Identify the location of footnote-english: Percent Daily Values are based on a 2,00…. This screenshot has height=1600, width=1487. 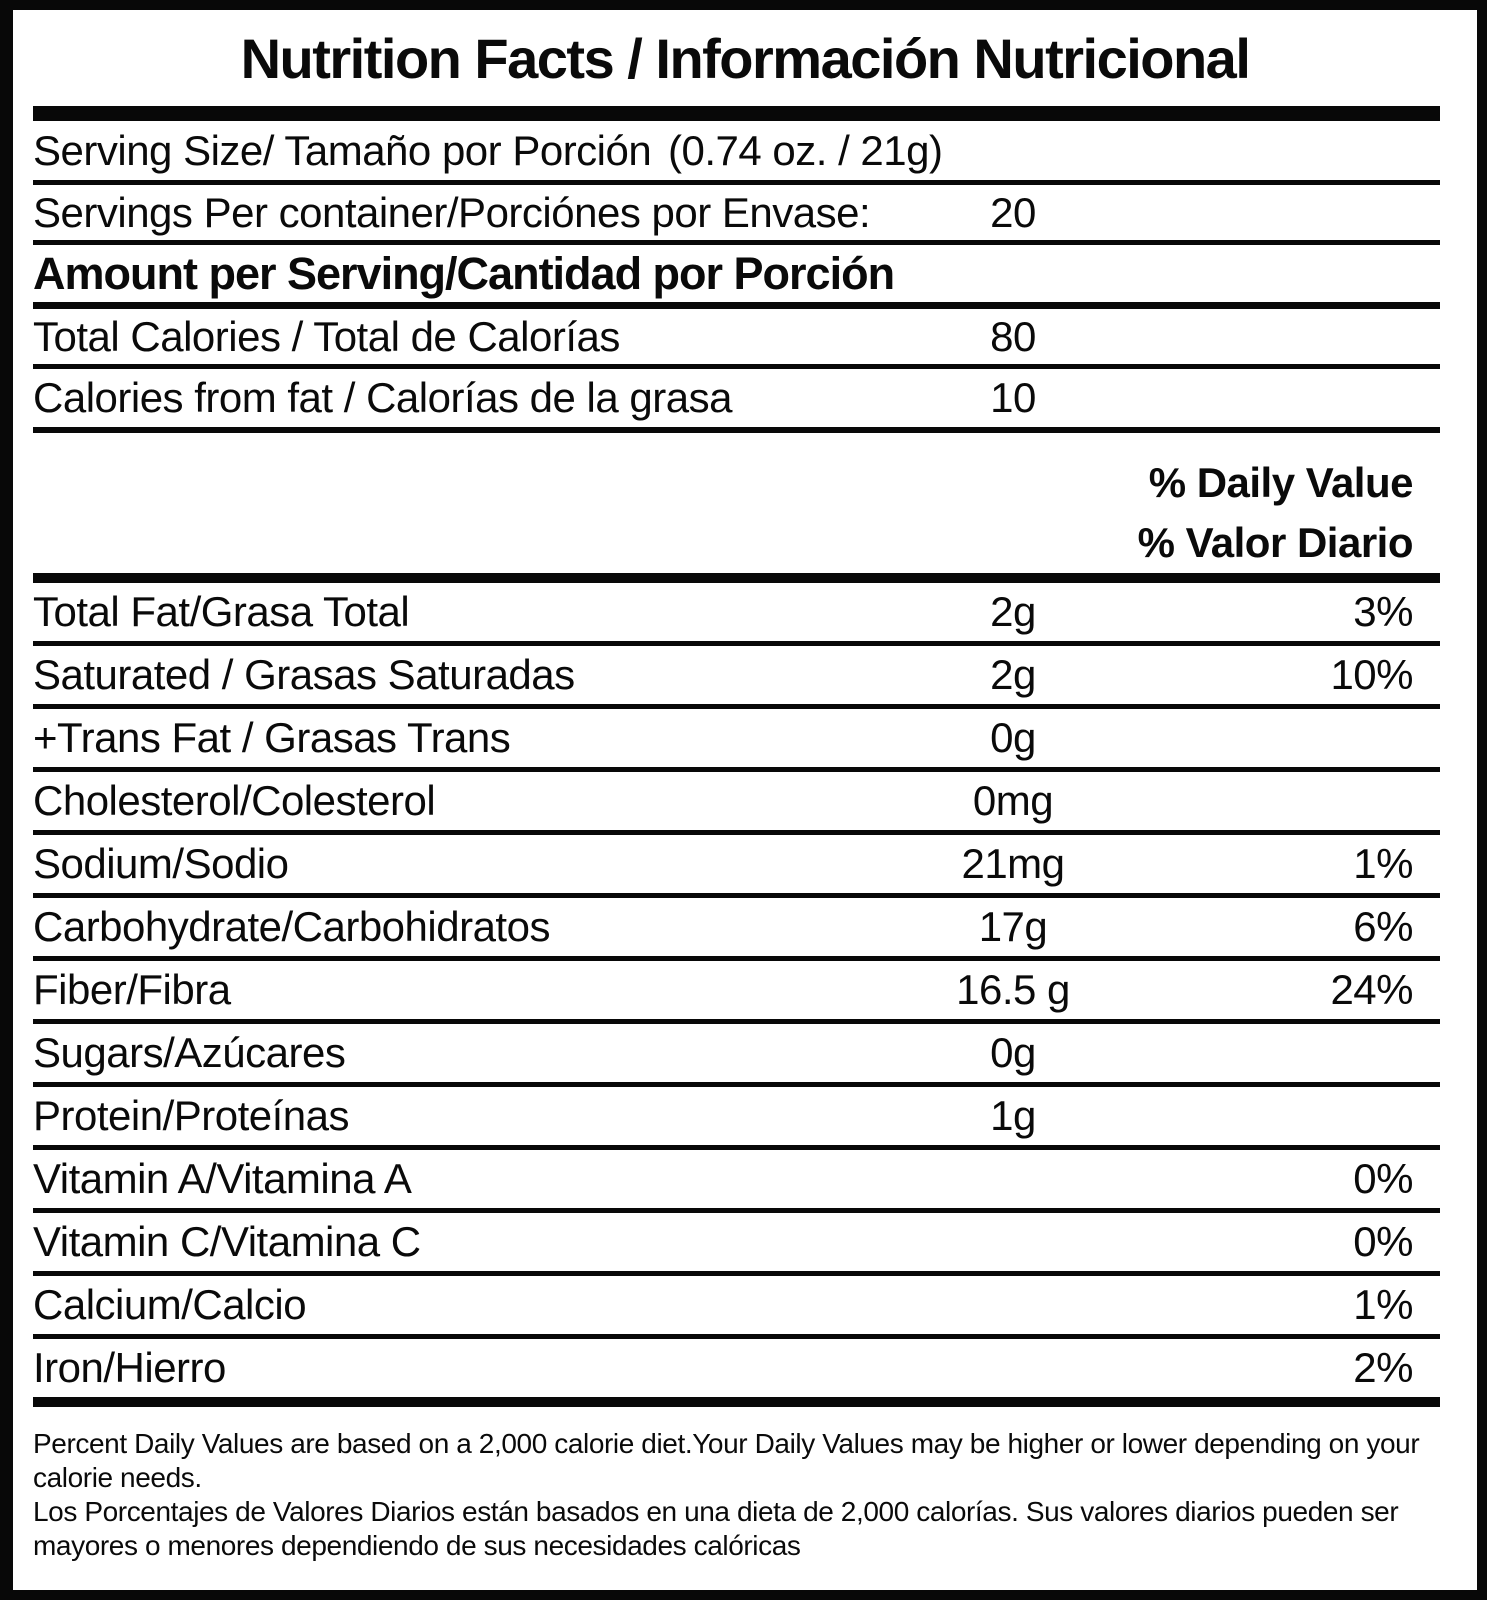
(726, 1460).